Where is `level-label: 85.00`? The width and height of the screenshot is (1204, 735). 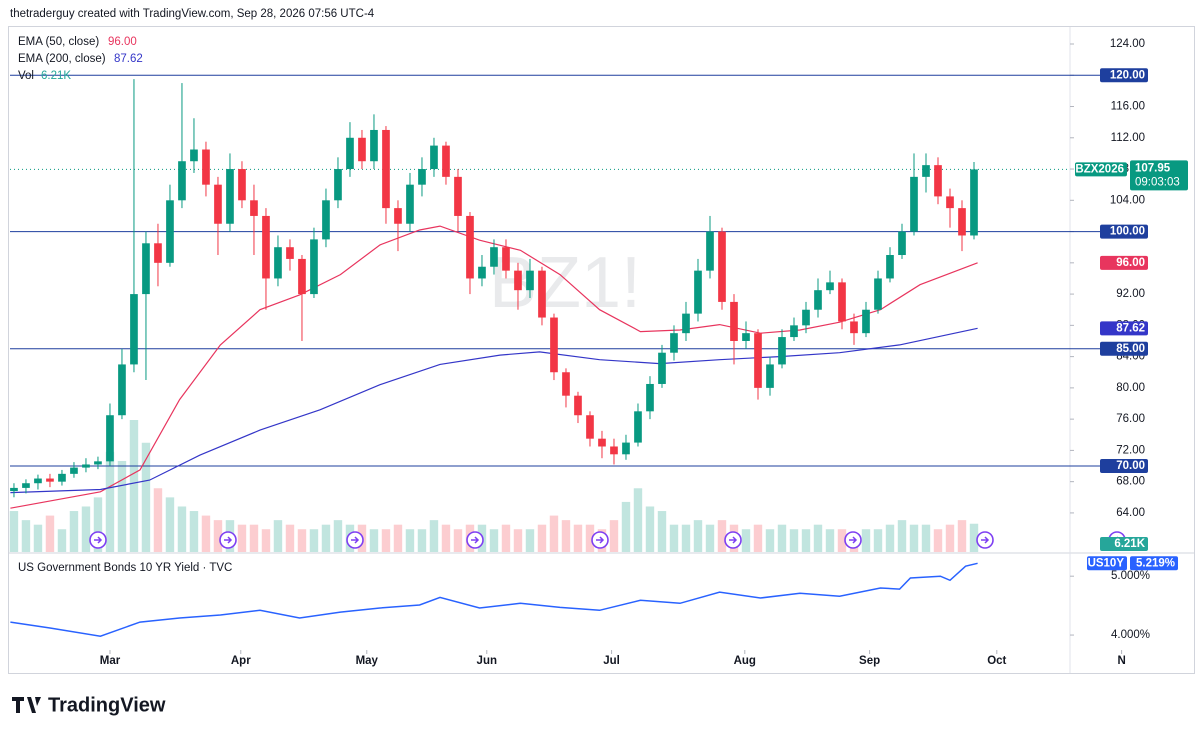
level-label: 85.00 is located at coordinates (1130, 349).